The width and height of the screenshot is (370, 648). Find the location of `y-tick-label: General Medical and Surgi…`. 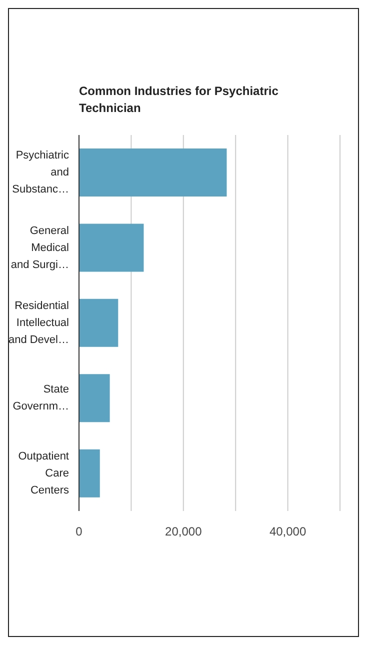

y-tick-label: General Medical and Surgi… is located at coordinates (39, 247).